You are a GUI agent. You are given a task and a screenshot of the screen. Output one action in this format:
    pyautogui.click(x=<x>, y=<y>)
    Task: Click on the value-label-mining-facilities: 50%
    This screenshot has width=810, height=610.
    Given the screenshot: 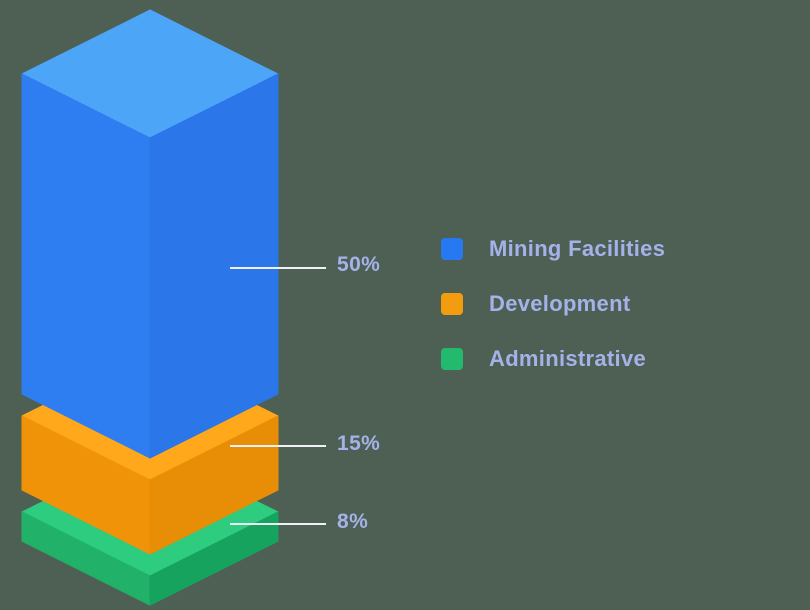 What is the action you would take?
    pyautogui.click(x=359, y=264)
    